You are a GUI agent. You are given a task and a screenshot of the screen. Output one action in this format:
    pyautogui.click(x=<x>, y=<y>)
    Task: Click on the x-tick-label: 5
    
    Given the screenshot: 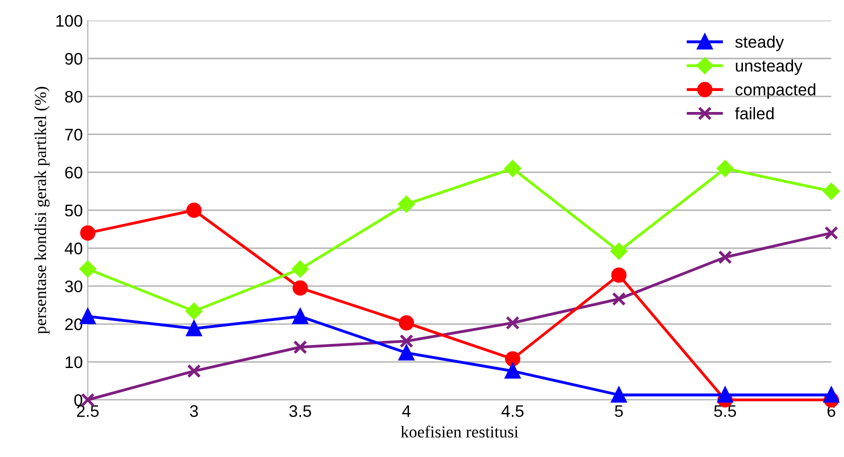 What is the action you would take?
    pyautogui.click(x=618, y=411)
    